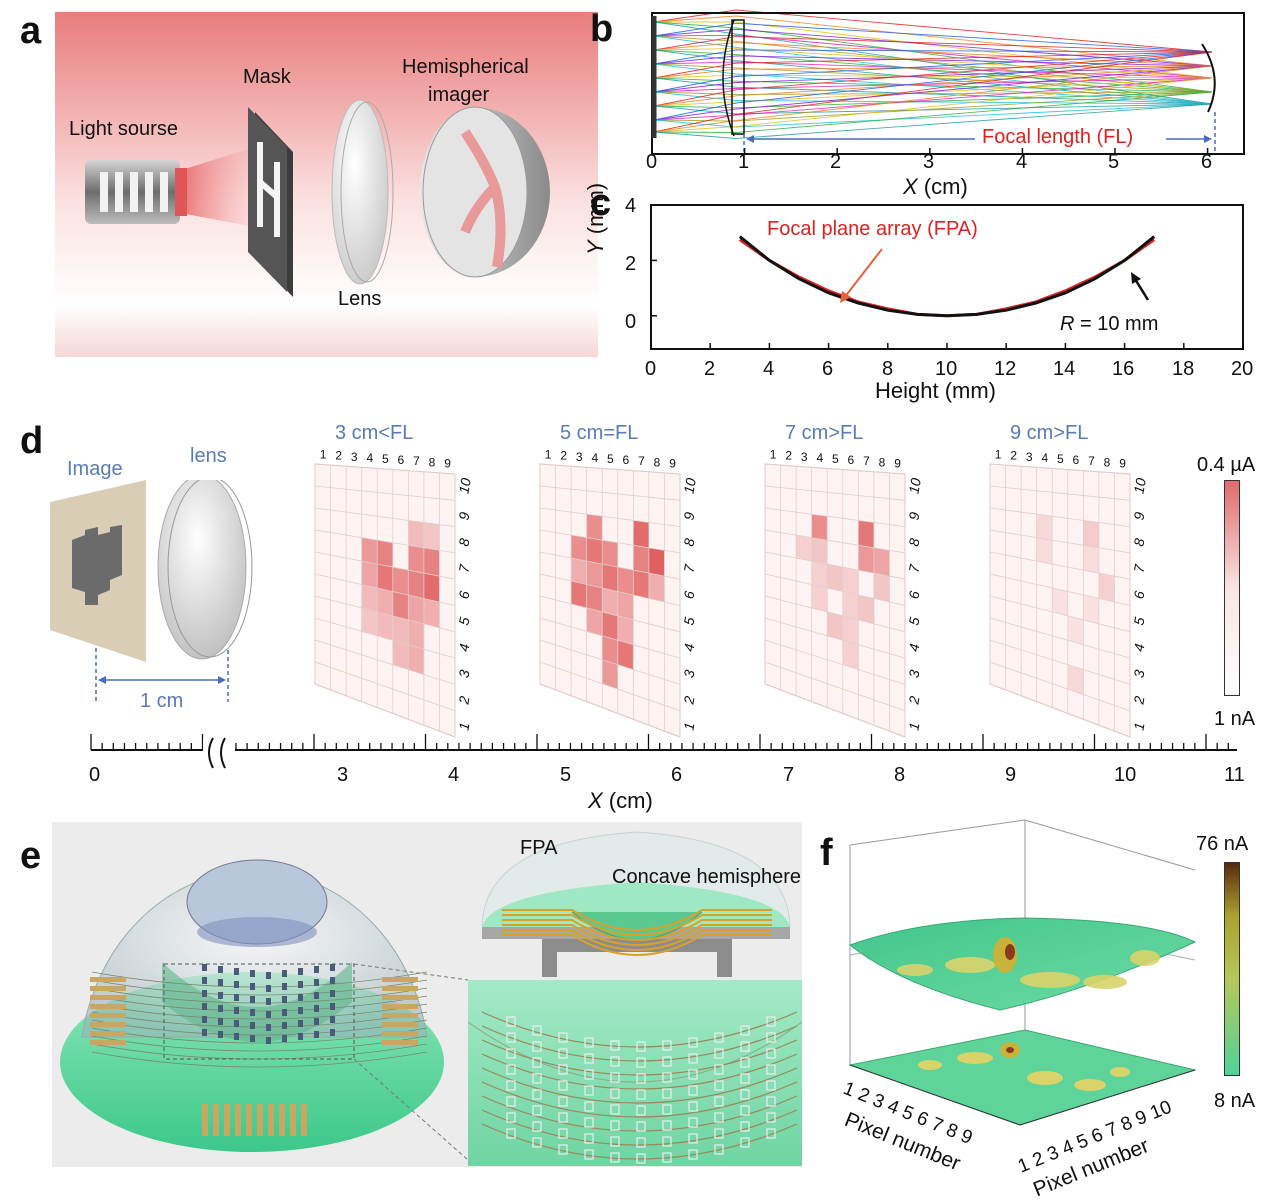 The width and height of the screenshot is (1281, 1202). I want to click on distance-label: 1 cm, so click(162, 701).